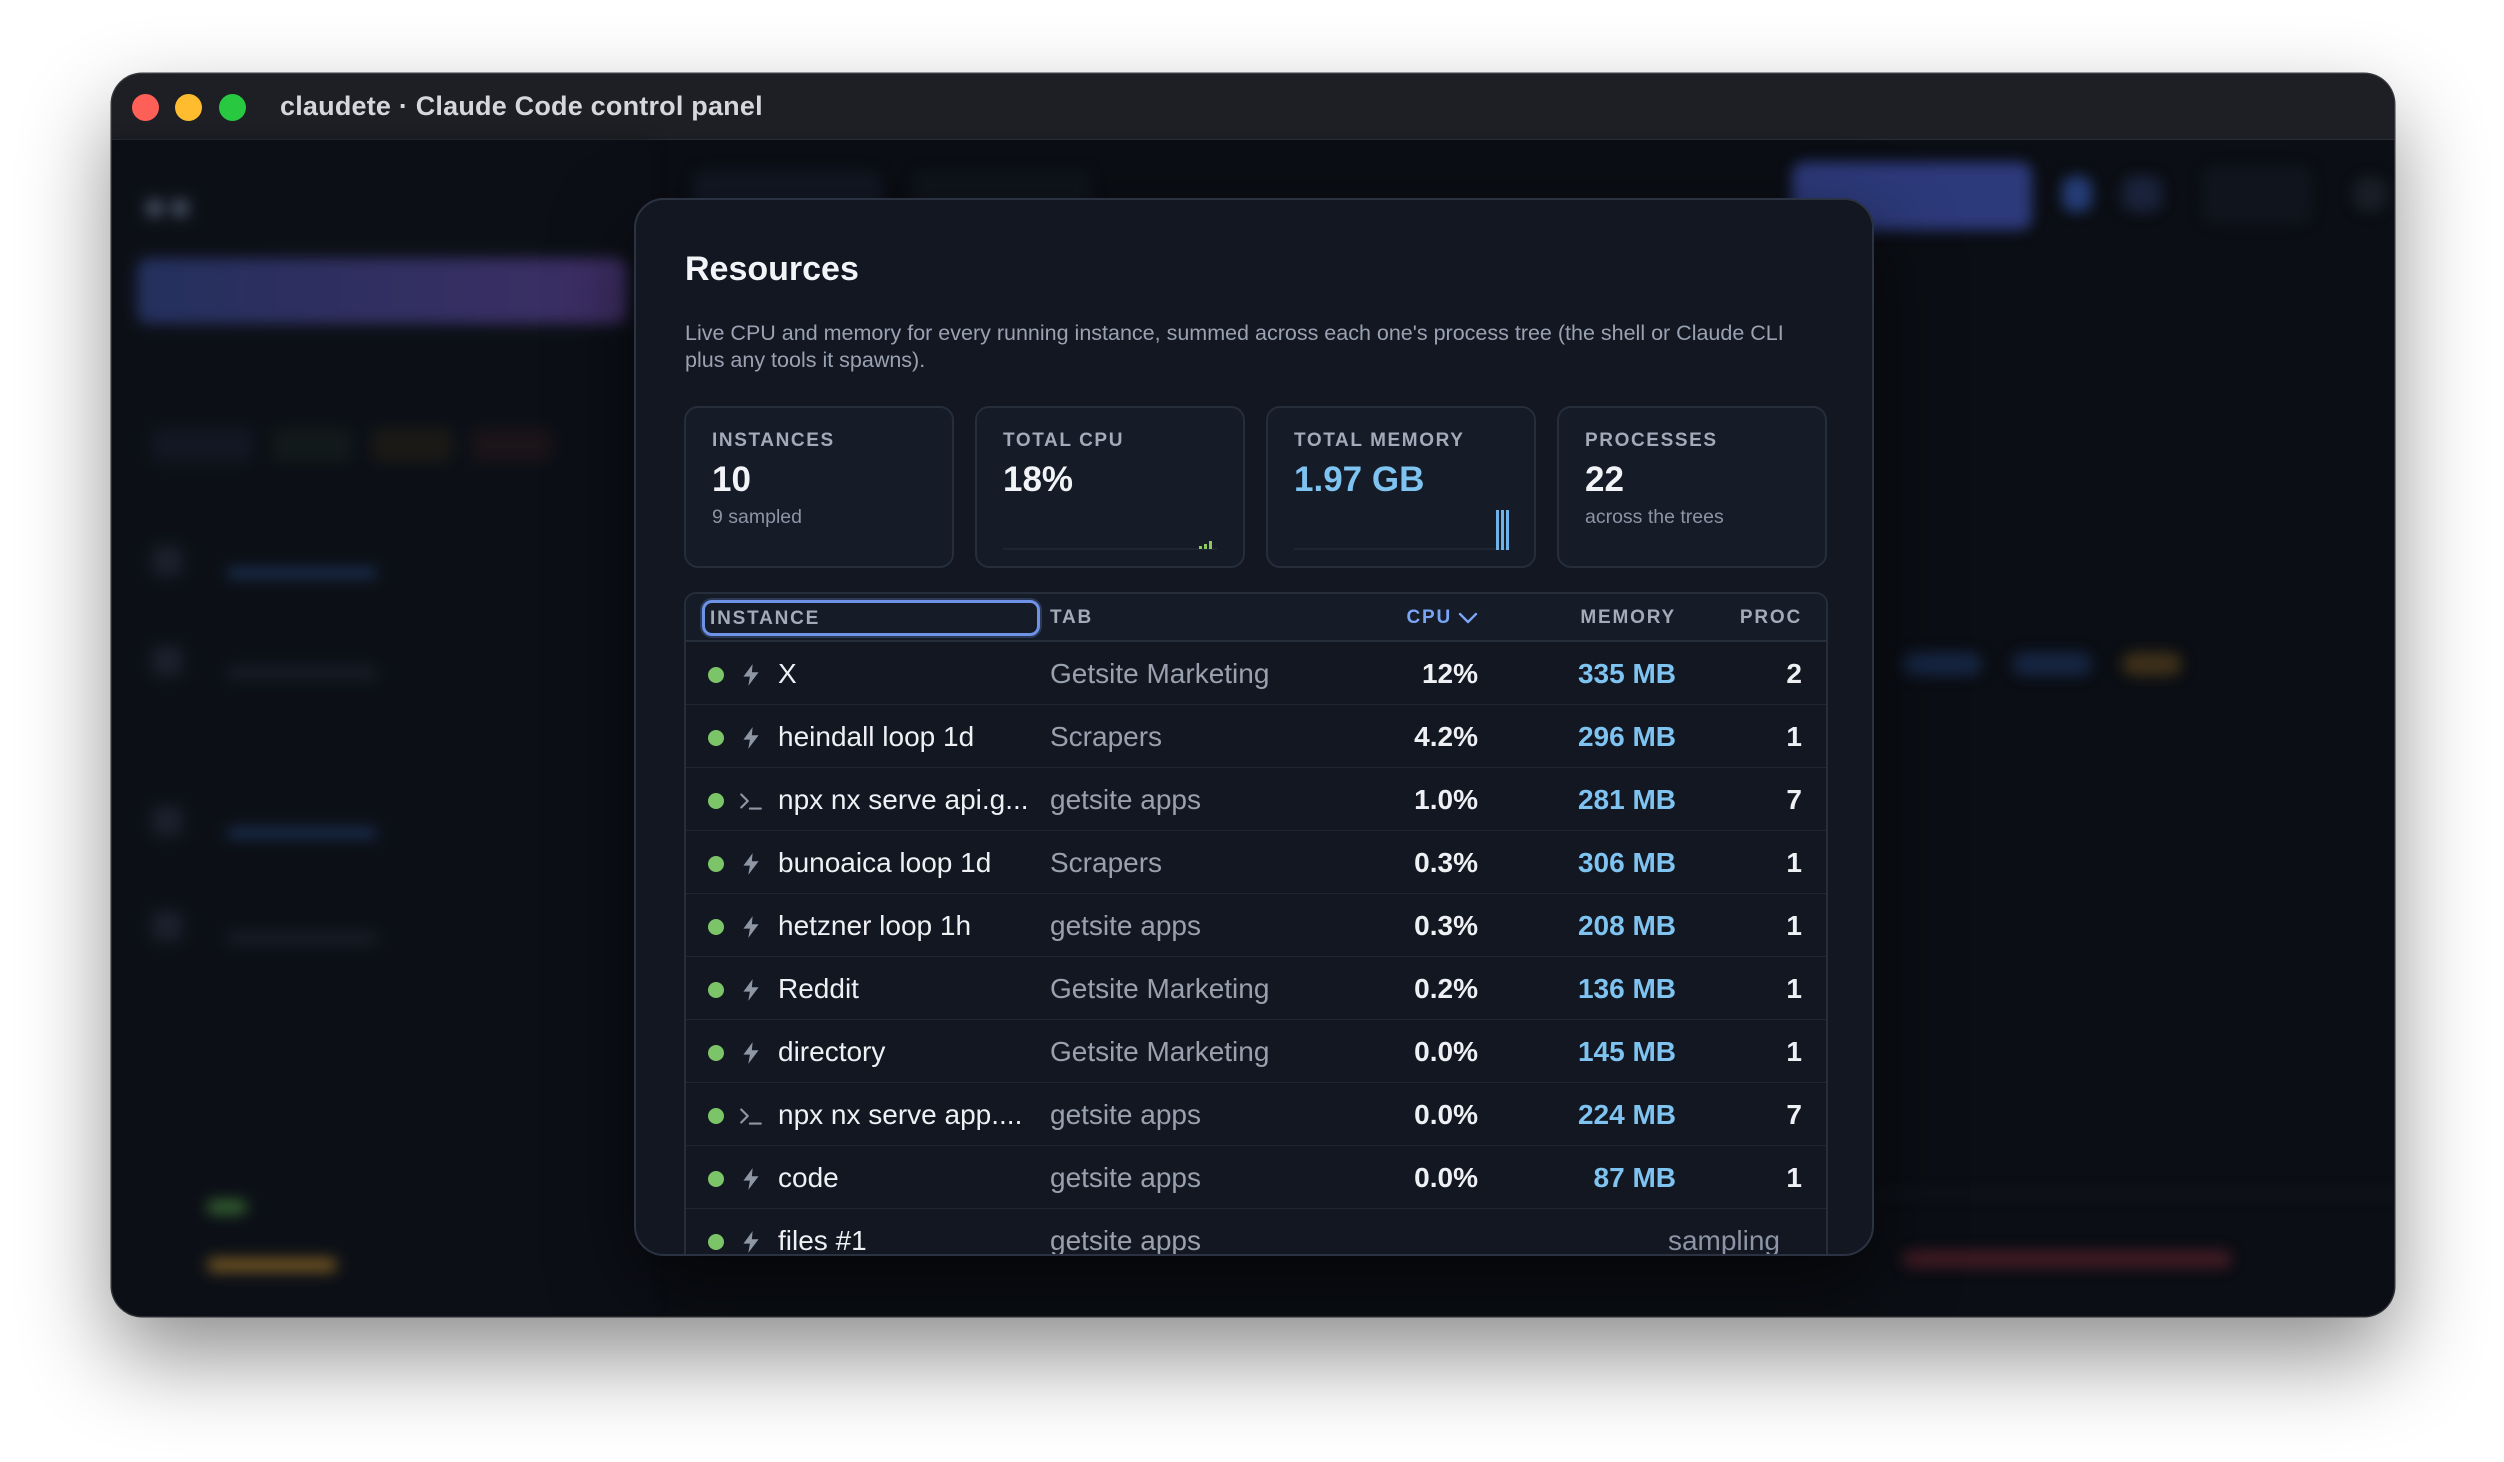 This screenshot has width=2504, height=1462. Describe the element at coordinates (232, 107) in the screenshot. I see `maximize-window-button` at that location.